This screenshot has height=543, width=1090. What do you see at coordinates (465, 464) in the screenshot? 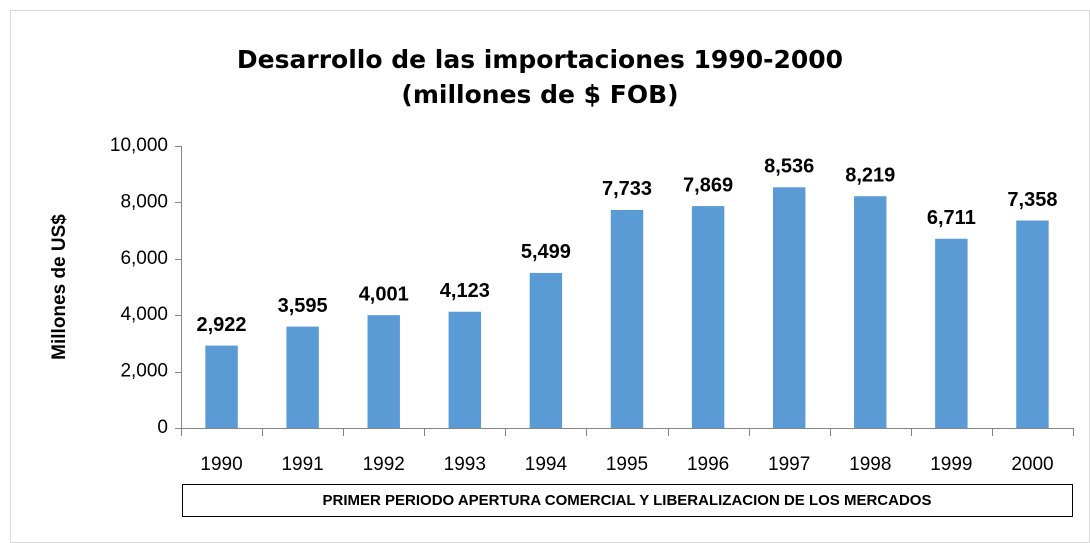
I see `x-tick-label: 1993` at bounding box center [465, 464].